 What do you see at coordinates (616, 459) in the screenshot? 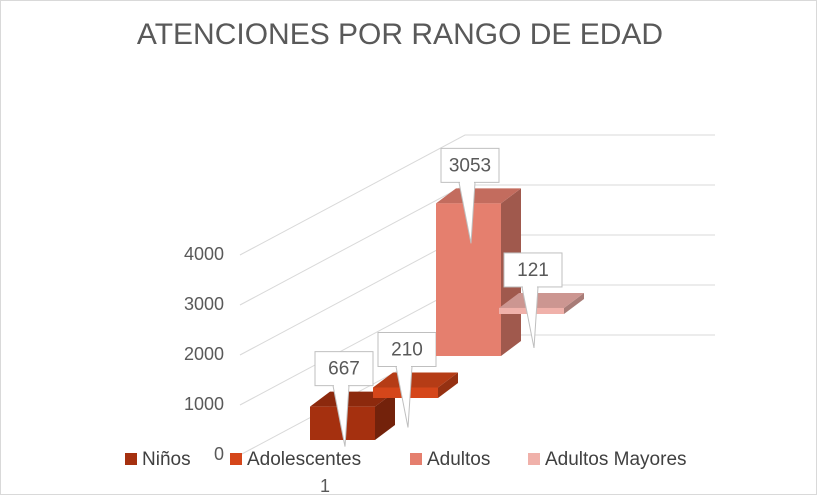
I see `legend-label: Adultos Mayores` at bounding box center [616, 459].